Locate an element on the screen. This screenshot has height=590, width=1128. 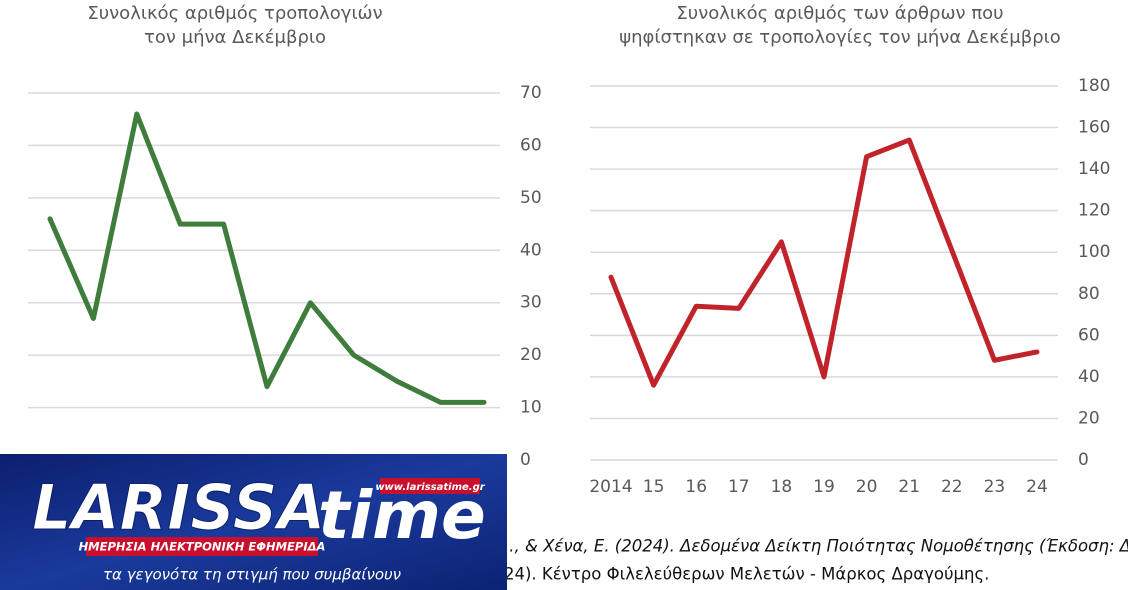
x-tick-label: 17 is located at coordinates (739, 487).